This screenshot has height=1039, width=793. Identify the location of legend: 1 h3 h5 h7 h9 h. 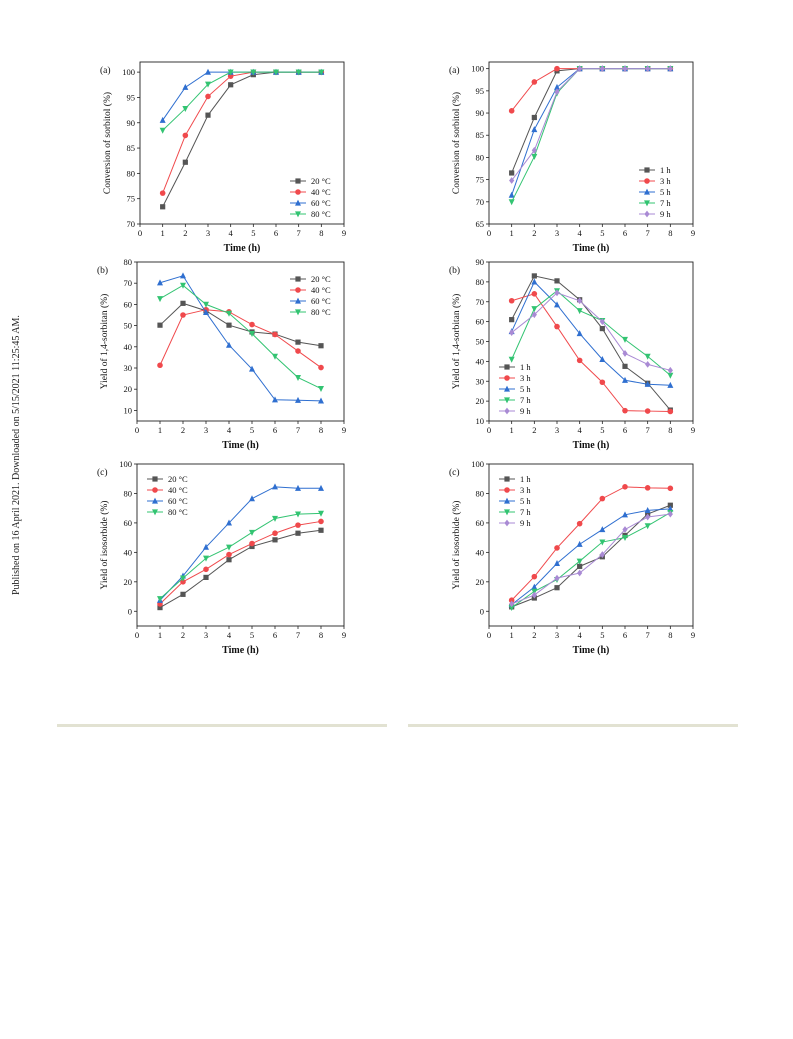
(655, 192).